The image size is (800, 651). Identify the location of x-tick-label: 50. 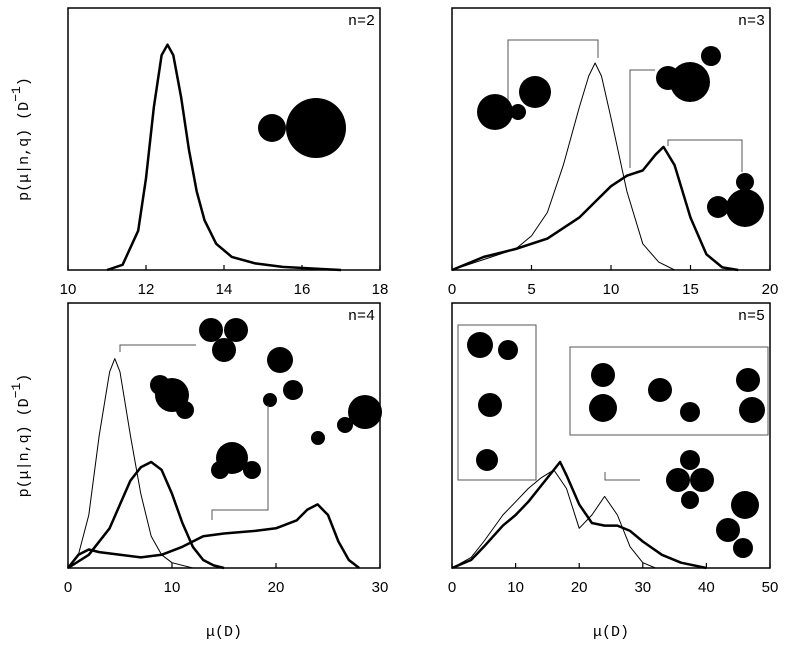
(770, 587).